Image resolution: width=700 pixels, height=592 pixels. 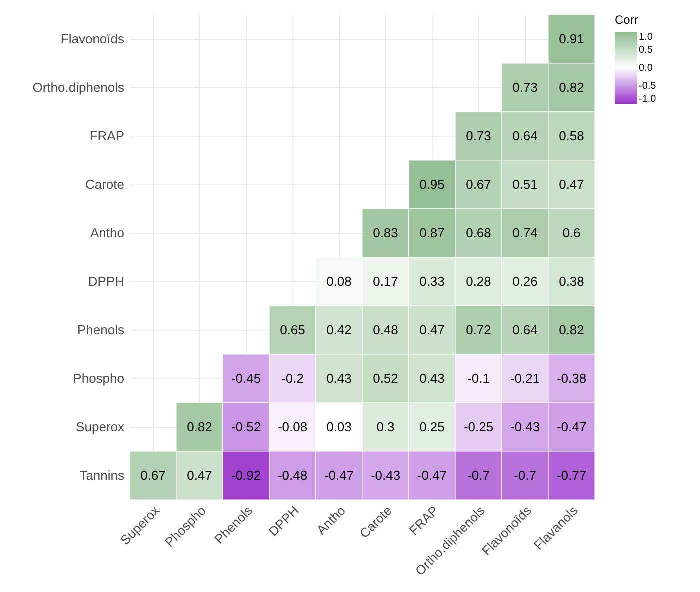 What do you see at coordinates (525, 232) in the screenshot?
I see `data-label: 0.74` at bounding box center [525, 232].